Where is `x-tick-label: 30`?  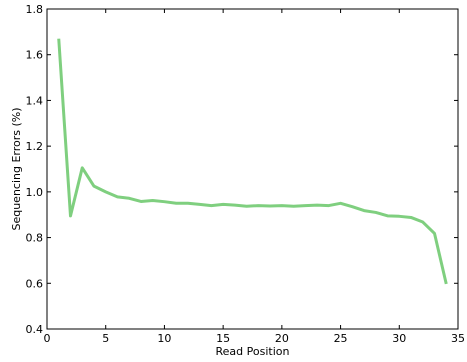
x-tick-label: 30 is located at coordinates (399, 338).